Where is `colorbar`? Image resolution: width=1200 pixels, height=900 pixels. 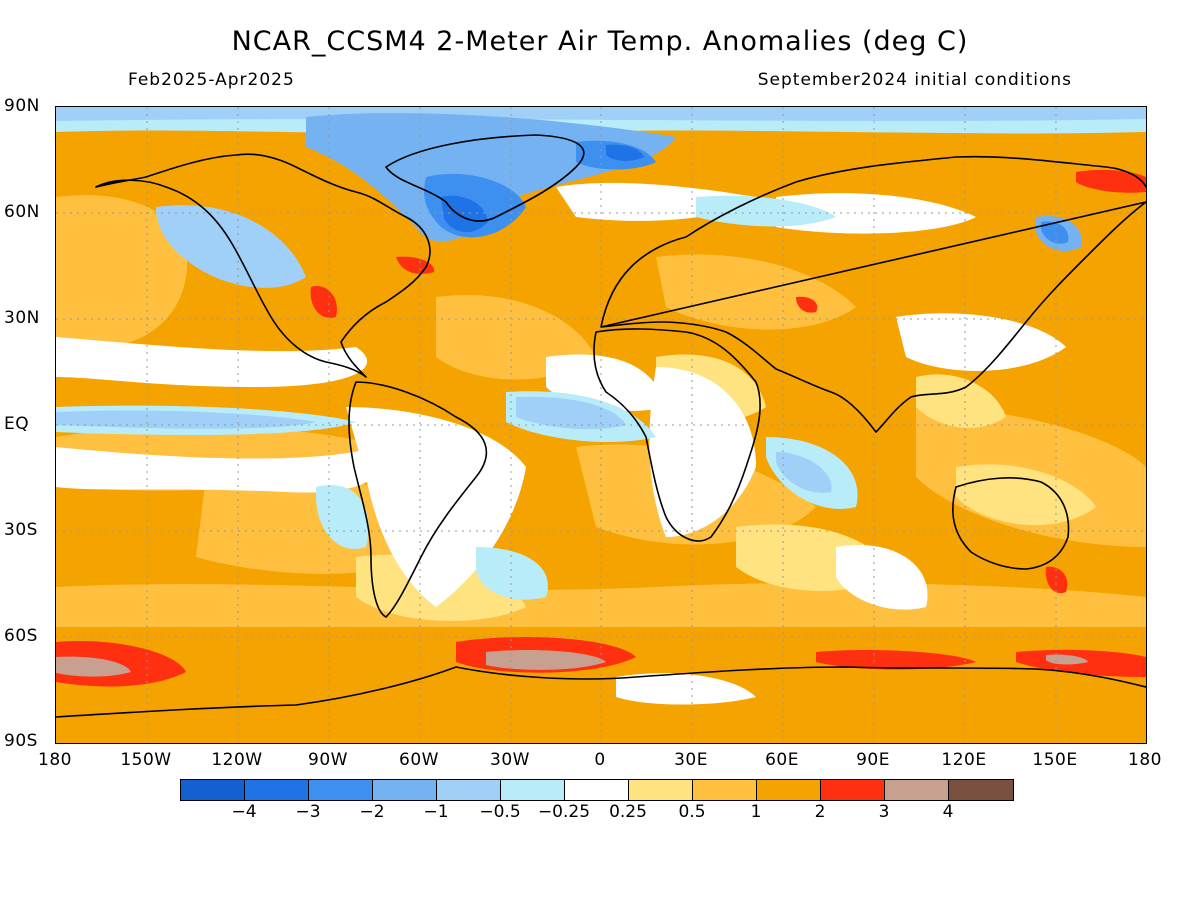
colorbar is located at coordinates (597, 790).